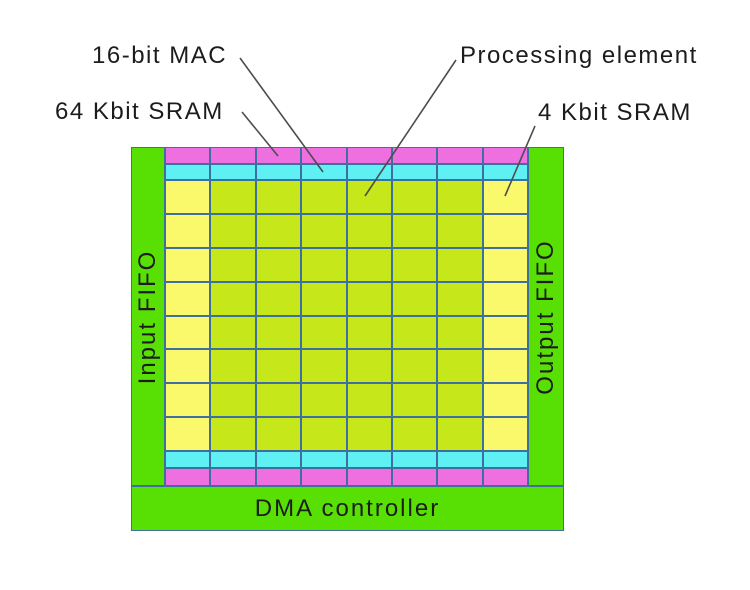 The height and width of the screenshot is (590, 750). I want to click on label-16bit-mac: 16-bit MAC, so click(160, 55).